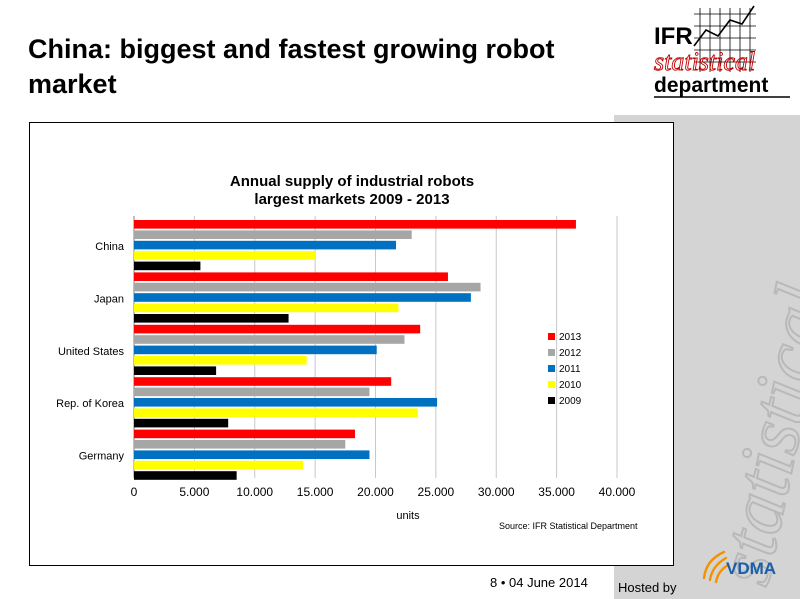 The height and width of the screenshot is (599, 800). Describe the element at coordinates (252, 392) in the screenshot. I see `bar-rep-of-korea-2012` at that location.